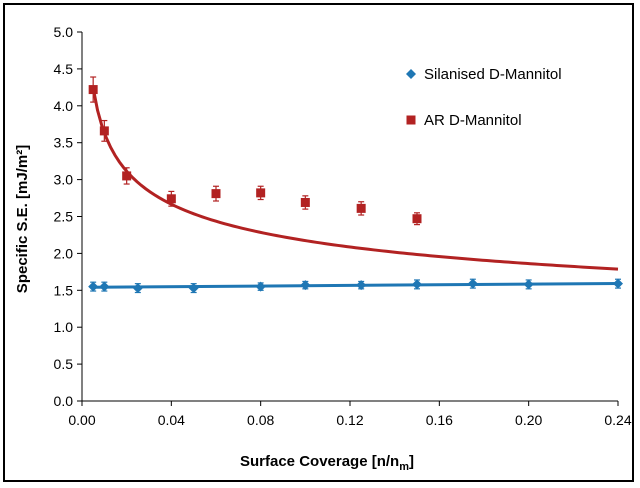 This screenshot has width=640, height=488. I want to click on y-tick-label: 3.0, so click(64, 180).